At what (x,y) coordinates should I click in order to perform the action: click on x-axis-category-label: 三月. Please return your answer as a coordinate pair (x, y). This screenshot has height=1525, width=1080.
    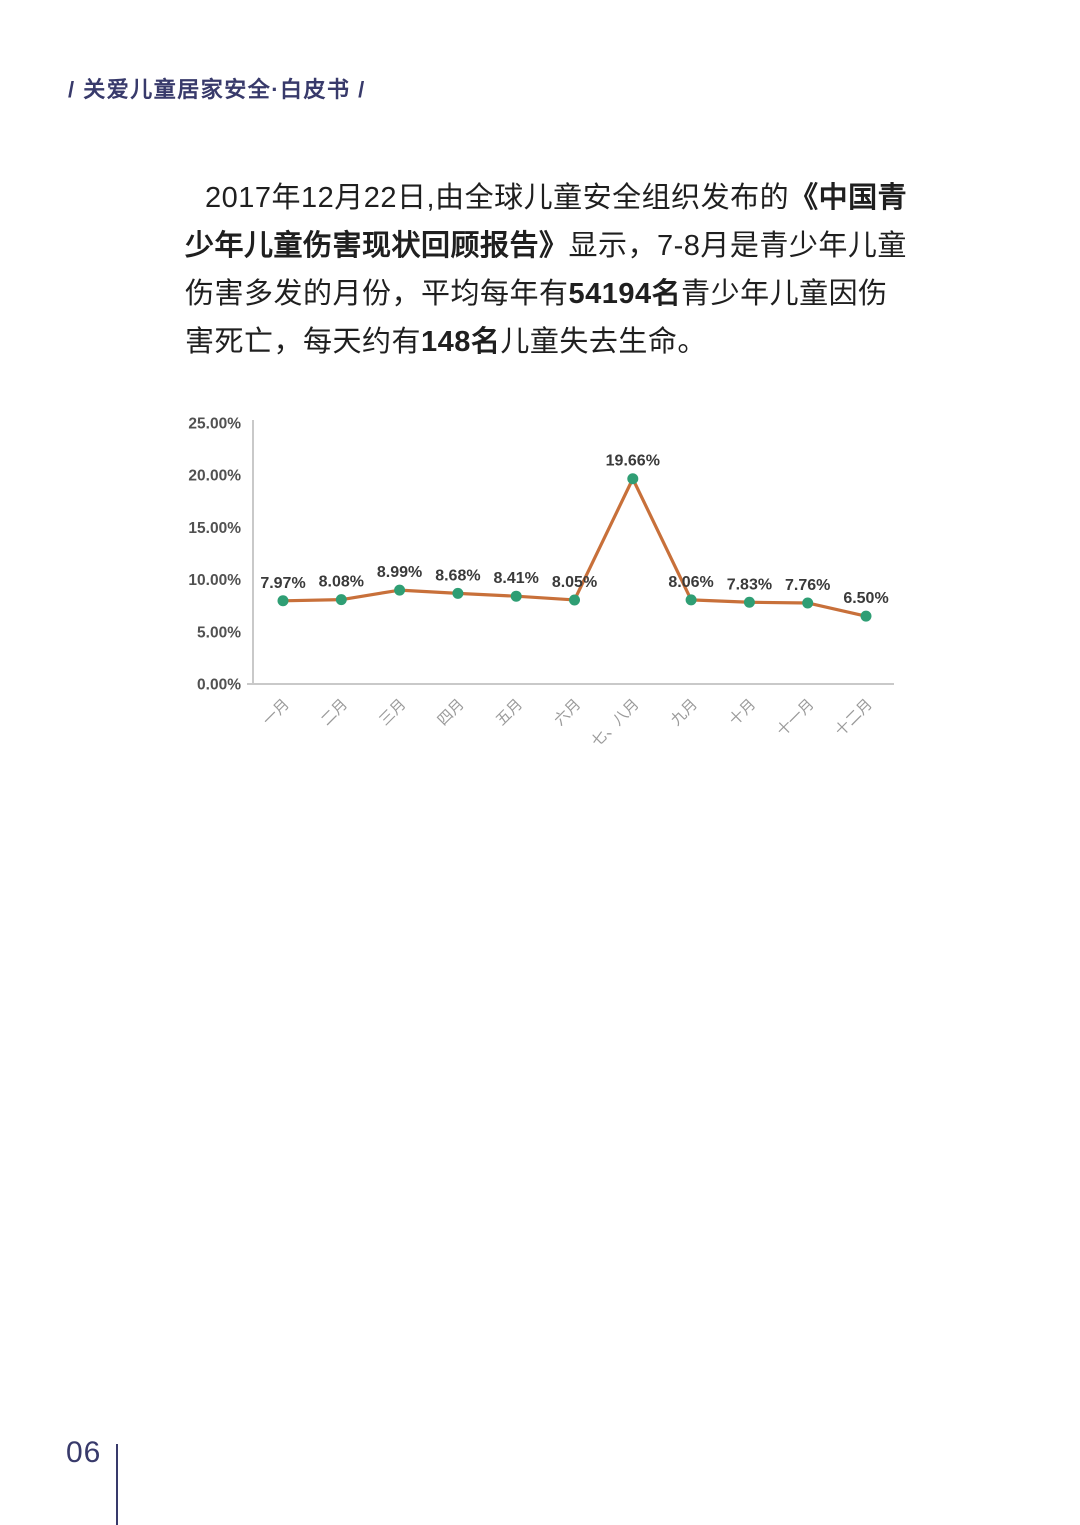
    Looking at the image, I should click on (392, 712).